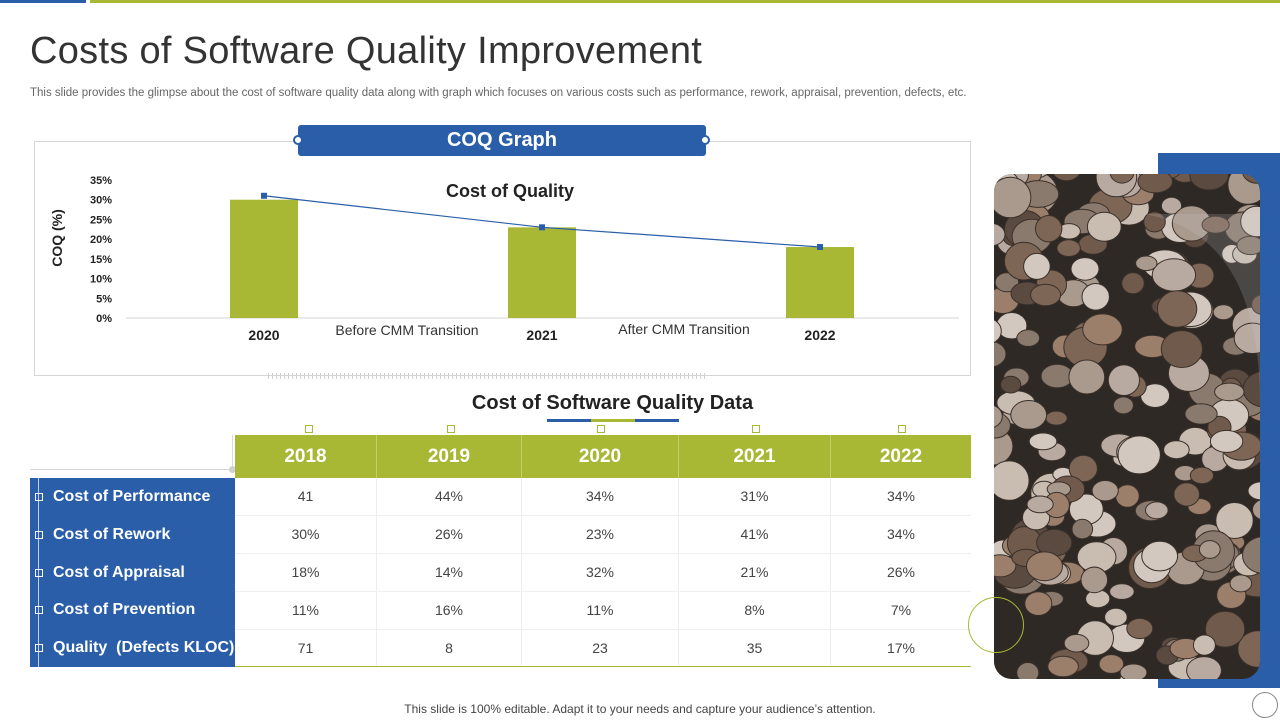  Describe the element at coordinates (144, 647) in the screenshot. I see `row-label-text: Quality (Defects KLOC)` at that location.